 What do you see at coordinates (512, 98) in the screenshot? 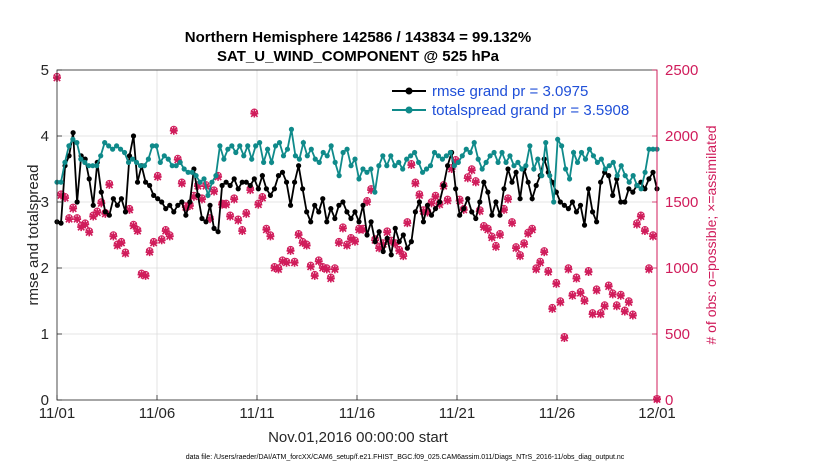
I see `legend-background` at bounding box center [512, 98].